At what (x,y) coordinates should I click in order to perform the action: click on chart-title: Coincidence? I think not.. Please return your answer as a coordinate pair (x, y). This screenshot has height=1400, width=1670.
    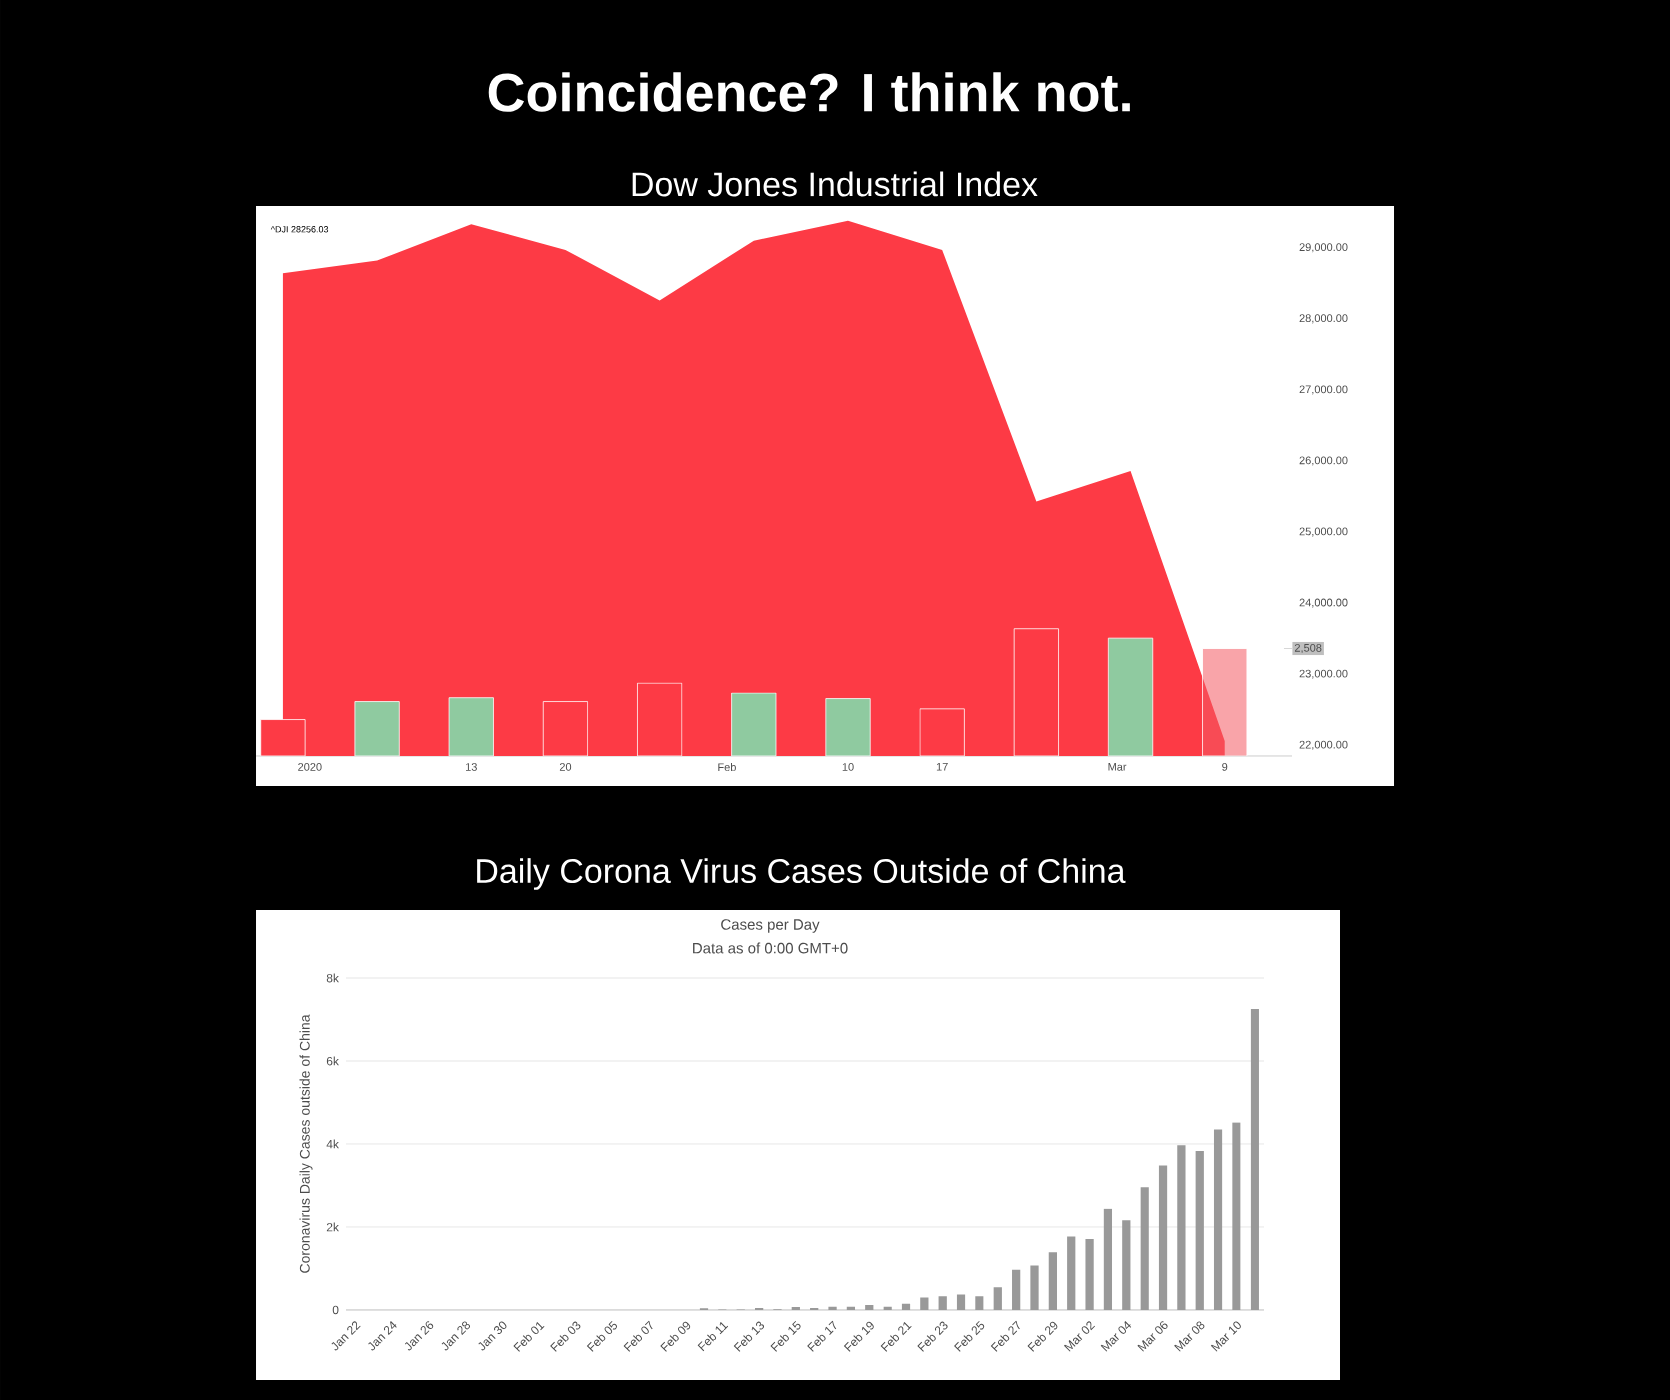
    Looking at the image, I should click on (809, 92).